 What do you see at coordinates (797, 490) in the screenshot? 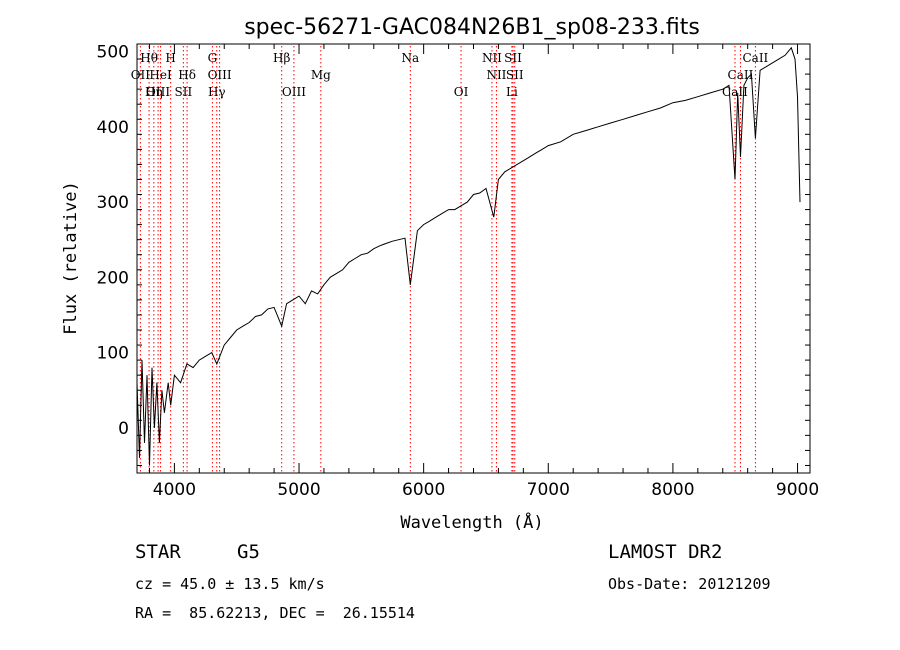
I see `x-tick-label: 9000` at bounding box center [797, 490].